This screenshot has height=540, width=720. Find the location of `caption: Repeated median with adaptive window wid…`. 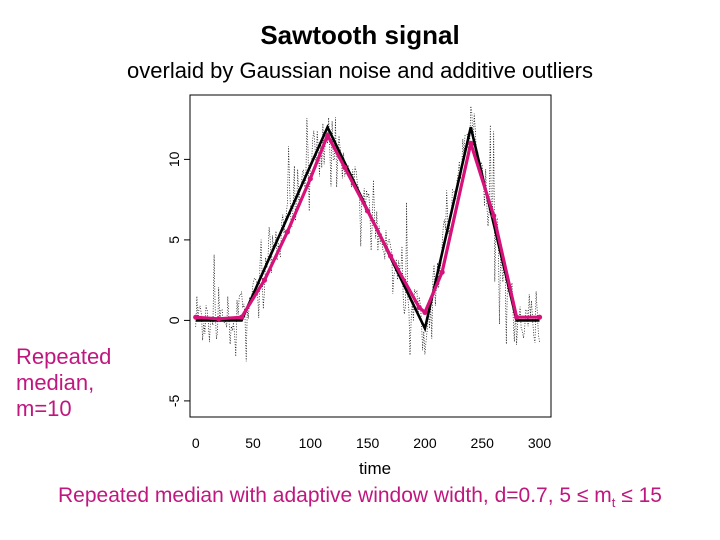

caption: Repeated median with adaptive window wid… is located at coordinates (360, 497).